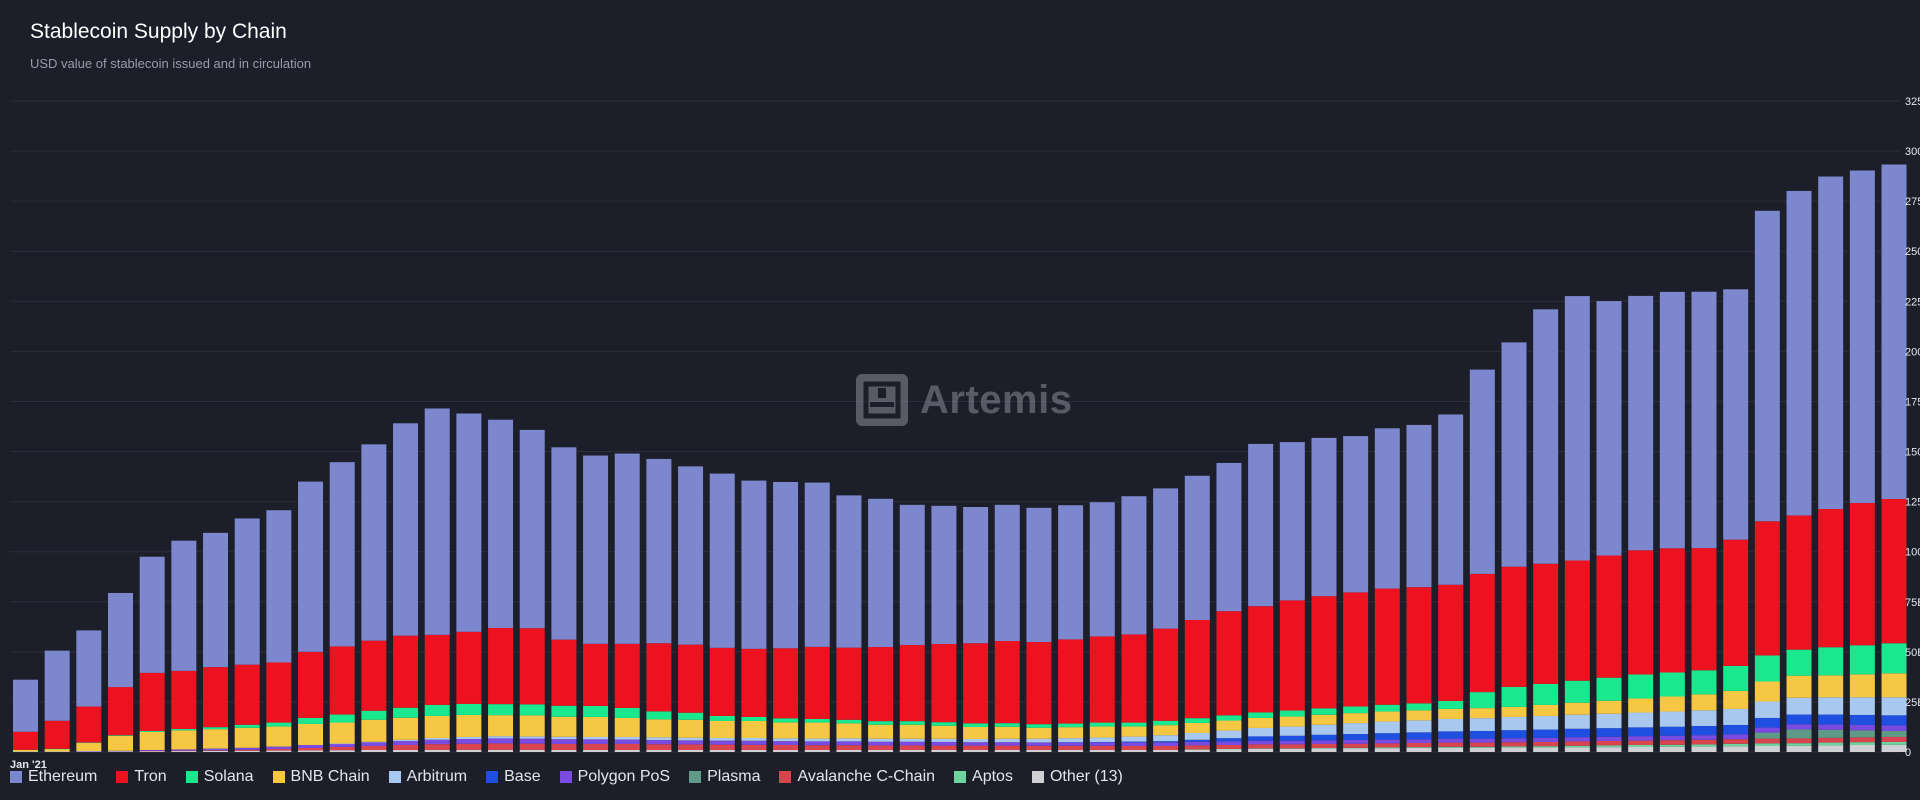 The image size is (1920, 800). What do you see at coordinates (427, 777) in the screenshot?
I see `legend-item: Arbitrum` at bounding box center [427, 777].